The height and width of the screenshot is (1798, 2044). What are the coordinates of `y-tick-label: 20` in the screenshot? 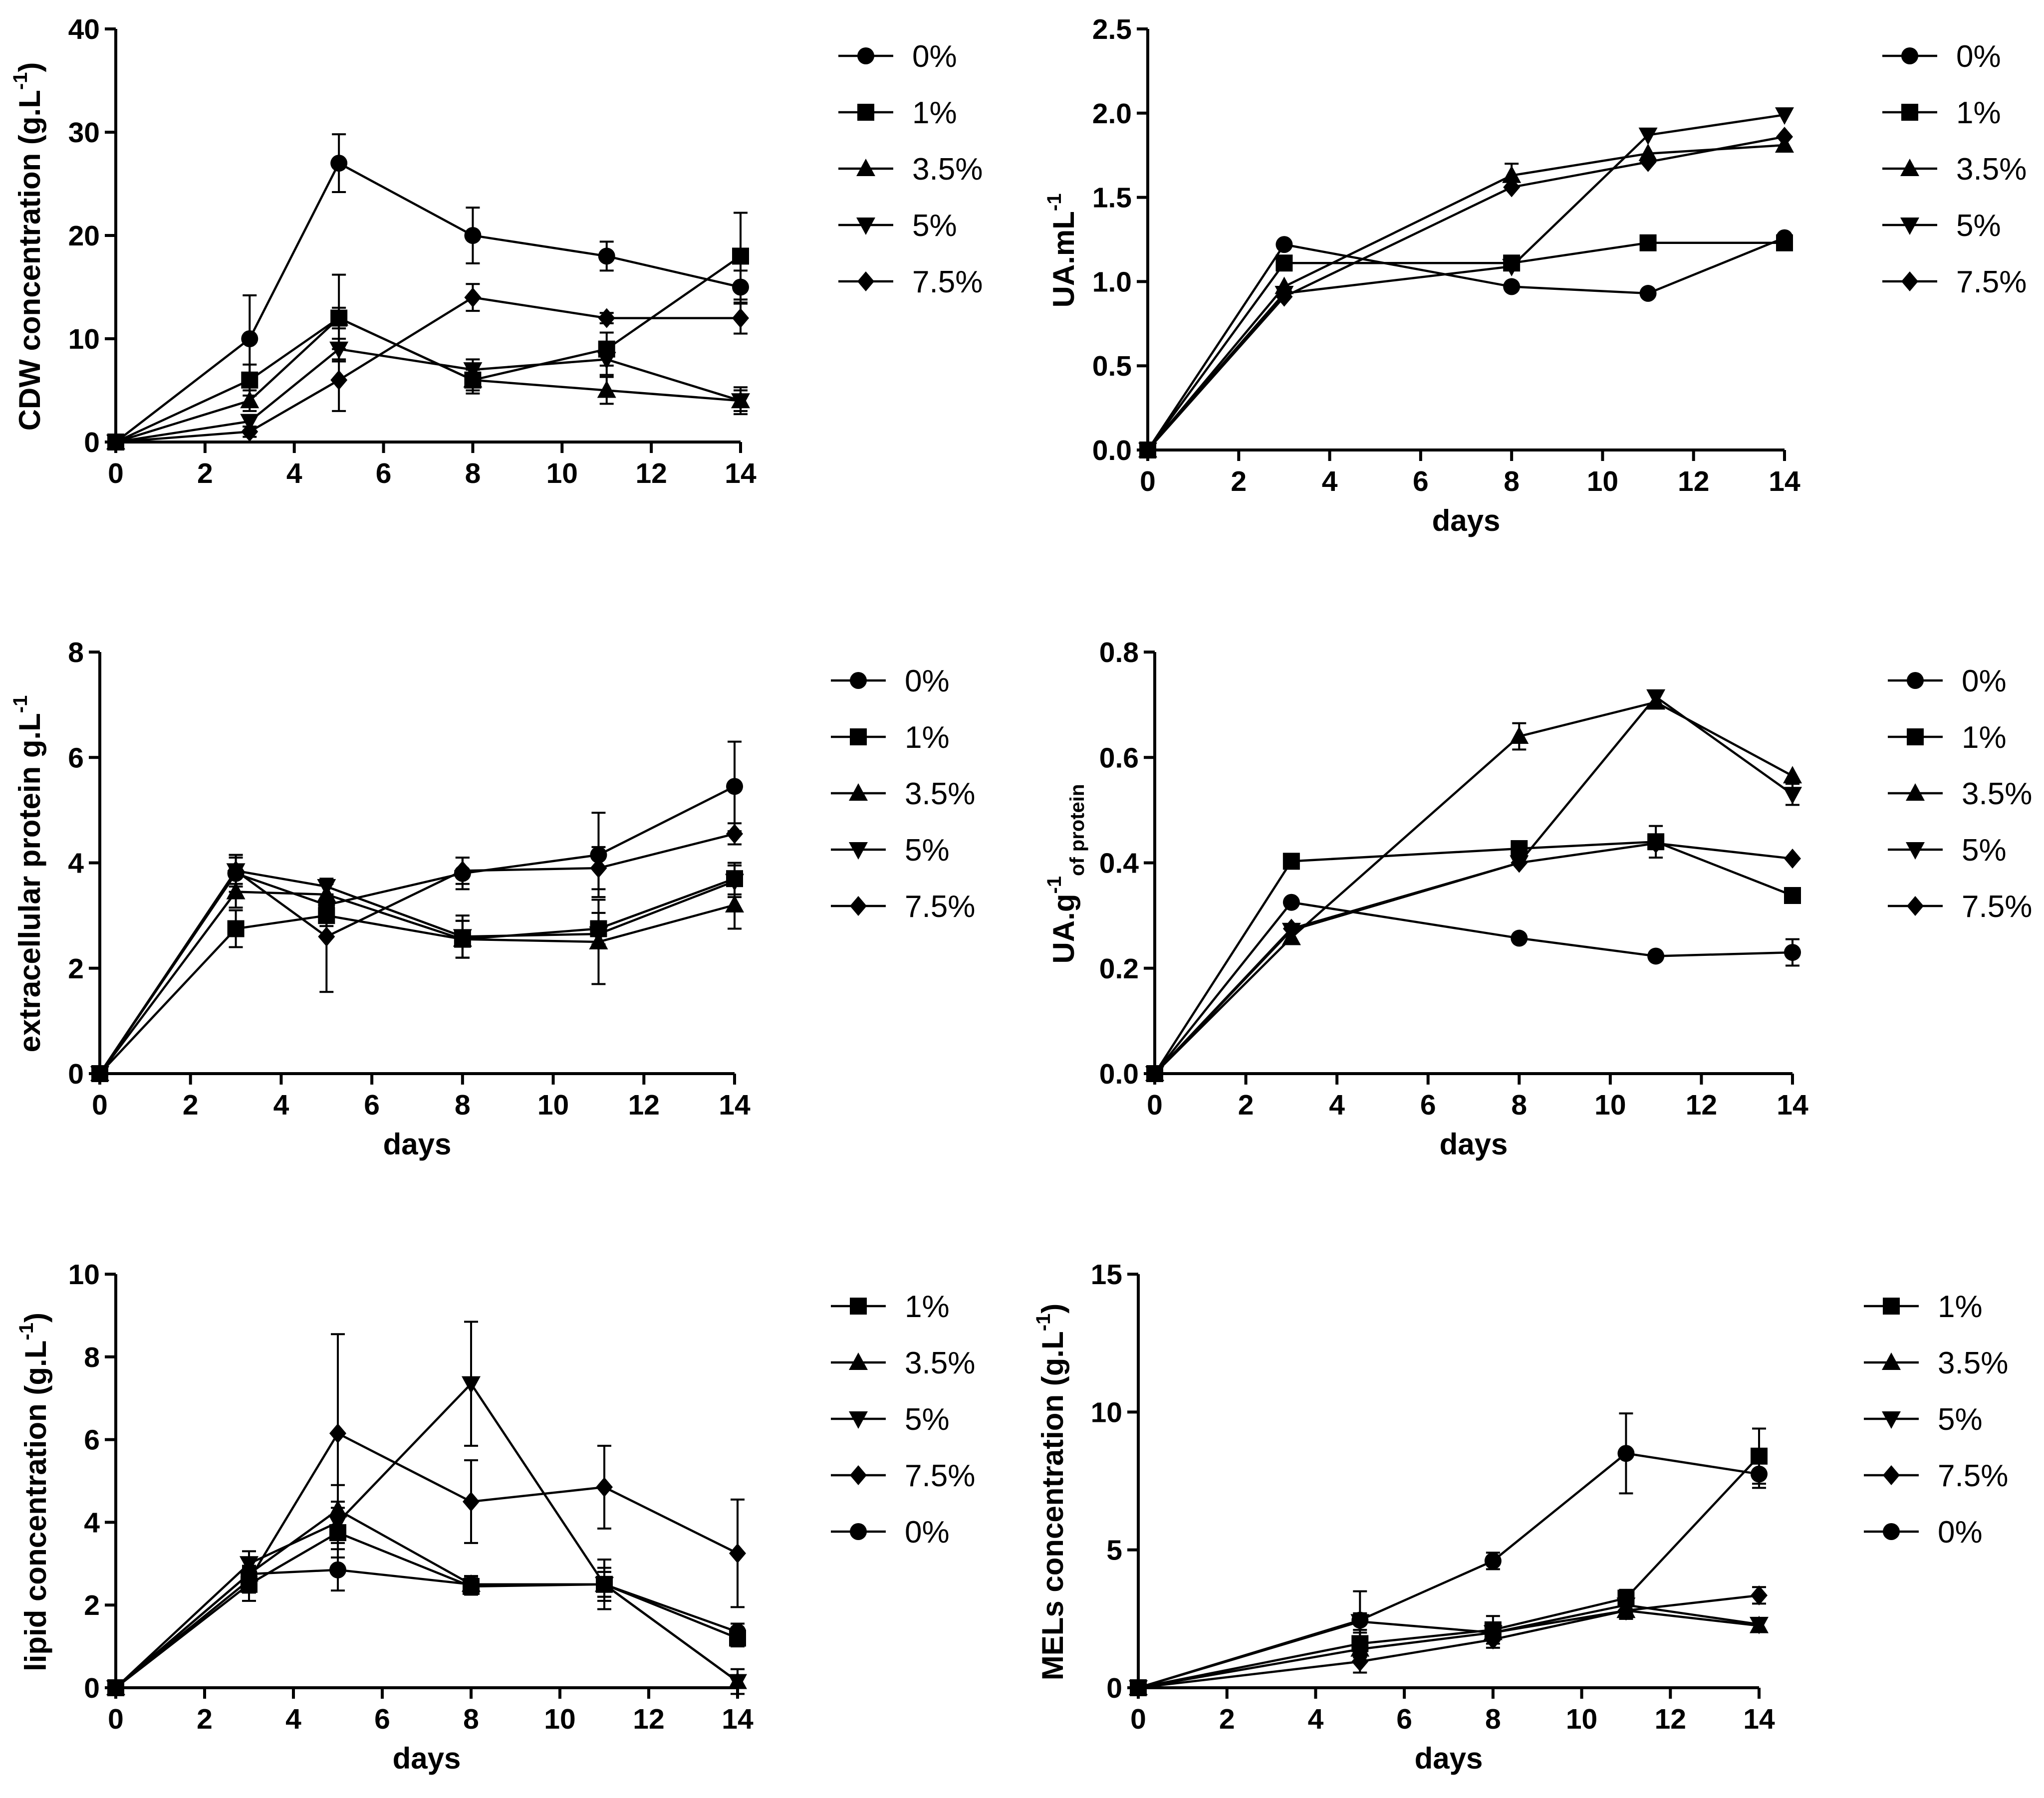 It's located at (84, 236).